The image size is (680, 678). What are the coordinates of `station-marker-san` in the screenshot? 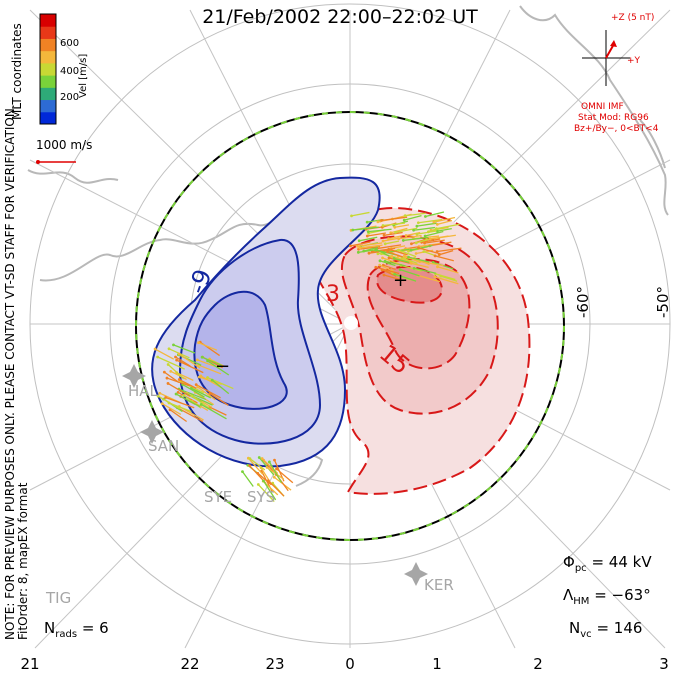 It's located at (152, 432).